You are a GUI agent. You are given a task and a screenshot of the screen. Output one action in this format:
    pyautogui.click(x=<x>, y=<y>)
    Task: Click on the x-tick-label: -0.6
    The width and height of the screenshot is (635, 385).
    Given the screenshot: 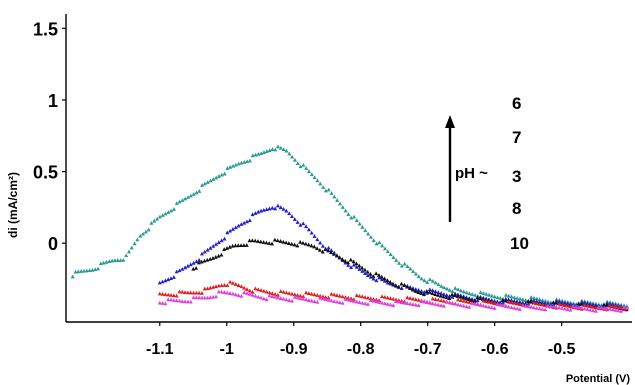 What is the action you would take?
    pyautogui.click(x=495, y=349)
    